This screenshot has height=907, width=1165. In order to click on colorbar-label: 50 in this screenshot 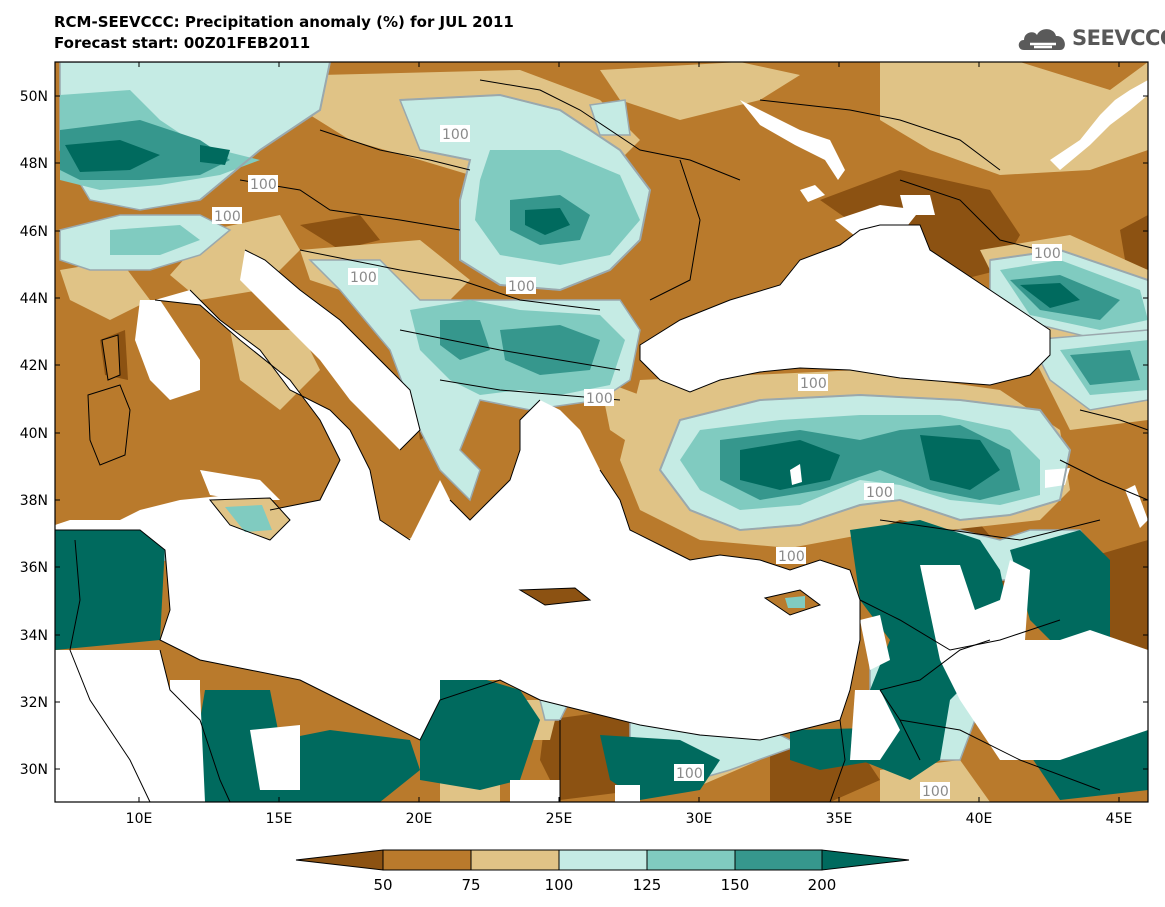, I will do `click(382, 885)`.